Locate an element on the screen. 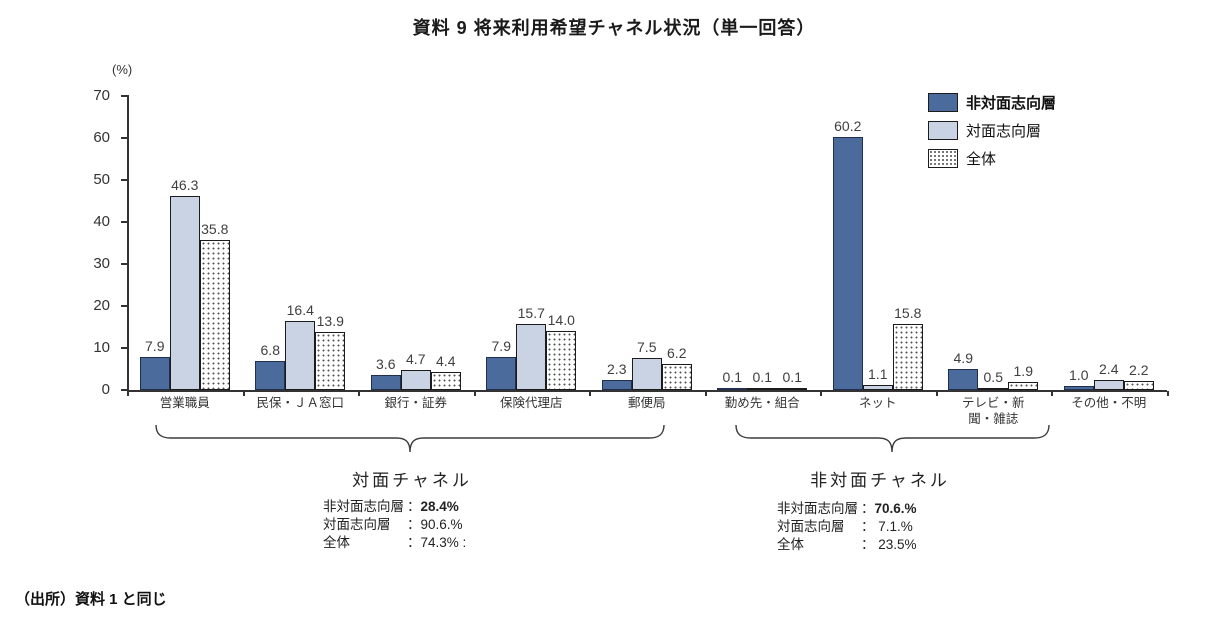 Image resolution: width=1228 pixels, height=630 pixels. 対面志向層-swatch-icon is located at coordinates (943, 130).